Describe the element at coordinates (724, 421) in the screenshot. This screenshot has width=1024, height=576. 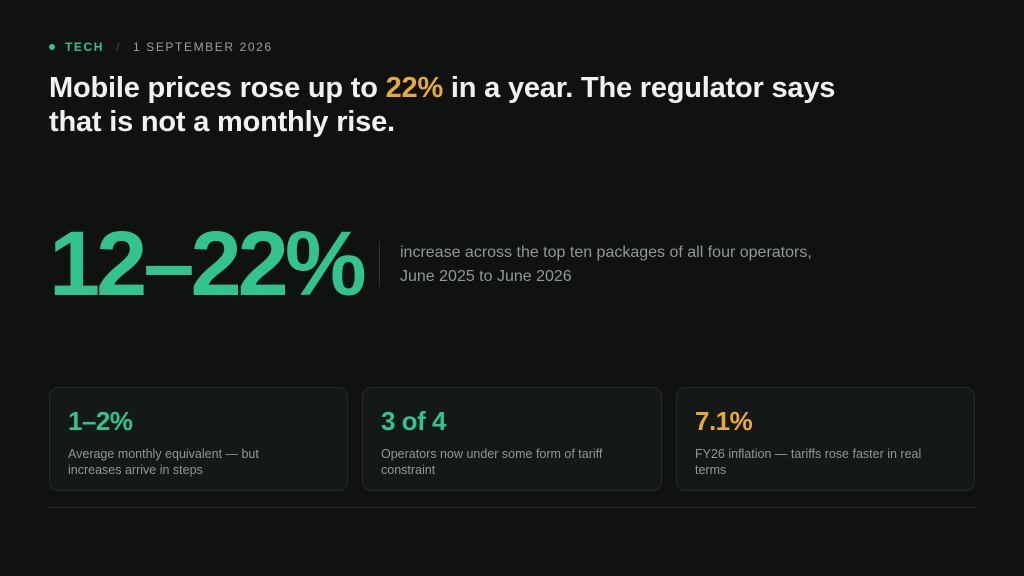
I see `stat-card-value: 7.1%` at that location.